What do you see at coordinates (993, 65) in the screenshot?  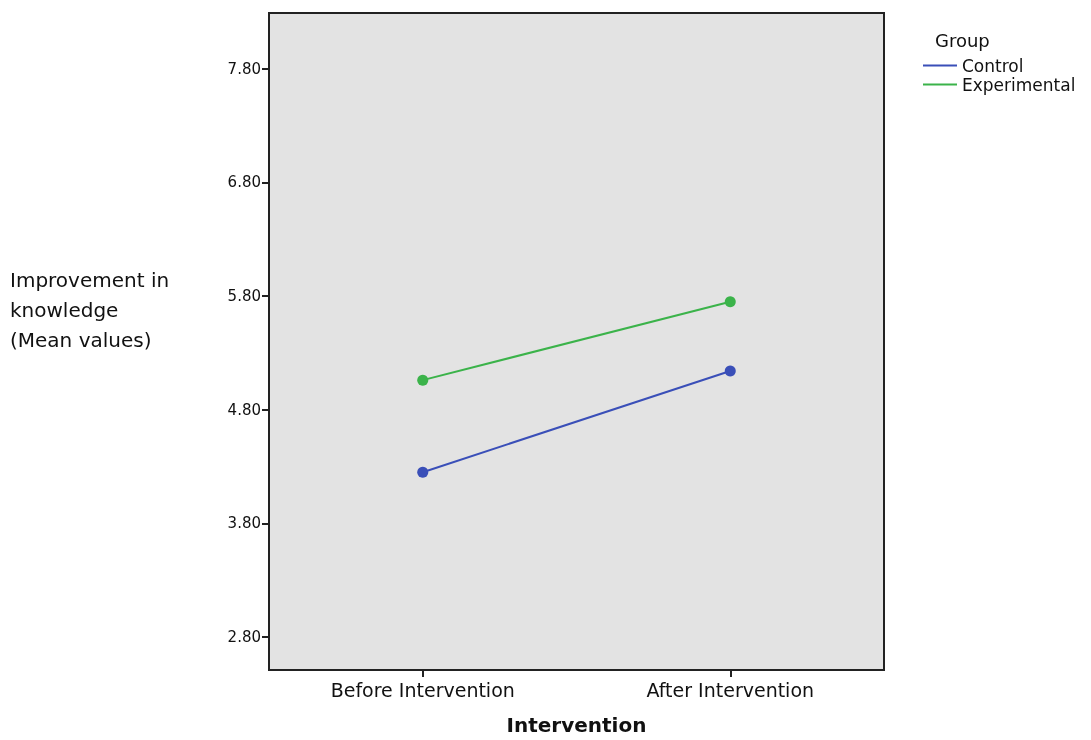 I see `legend-label: Control` at bounding box center [993, 65].